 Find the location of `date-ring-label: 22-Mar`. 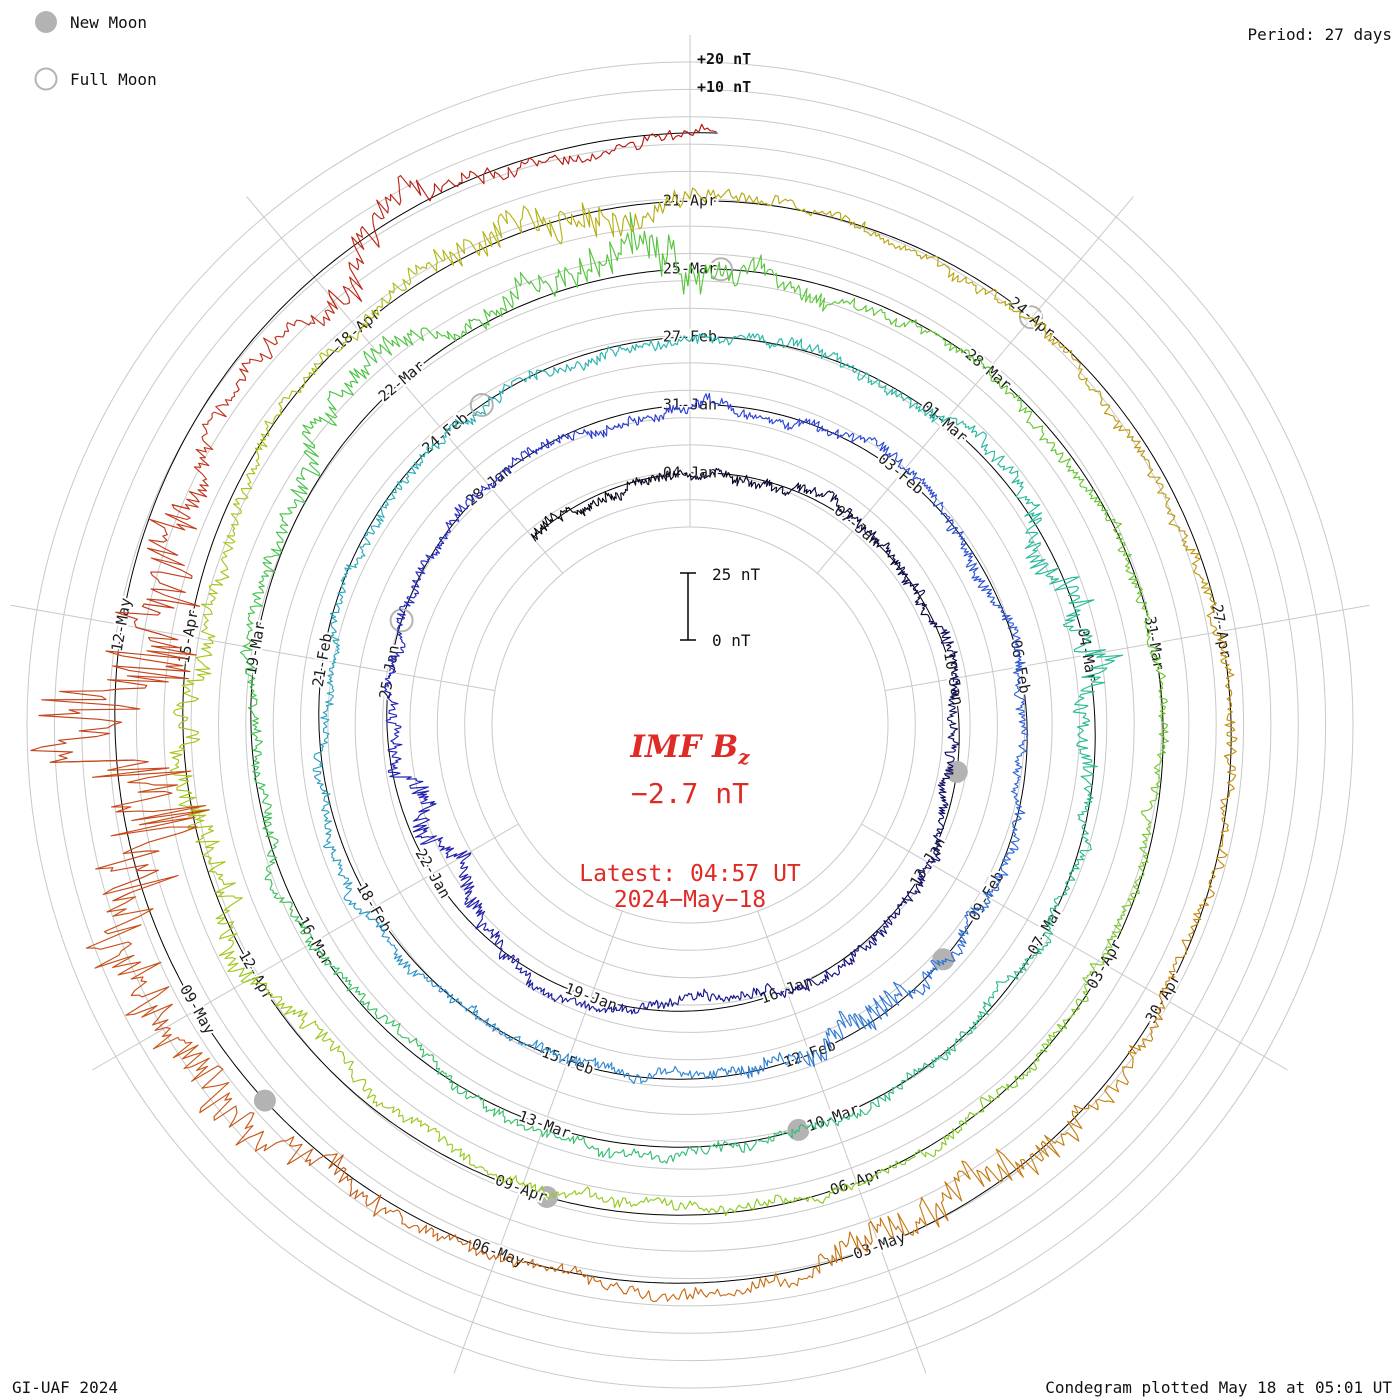

date-ring-label: 22-Mar is located at coordinates (401, 381).